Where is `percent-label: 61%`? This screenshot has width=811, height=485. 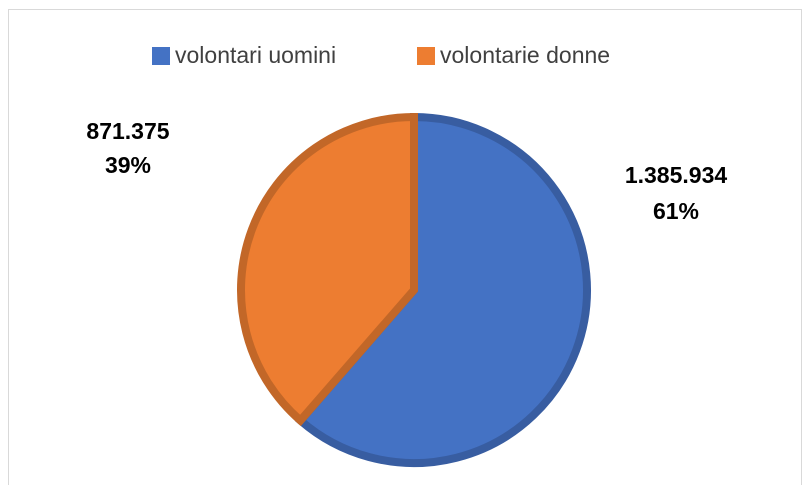
percent-label: 61% is located at coordinates (676, 211).